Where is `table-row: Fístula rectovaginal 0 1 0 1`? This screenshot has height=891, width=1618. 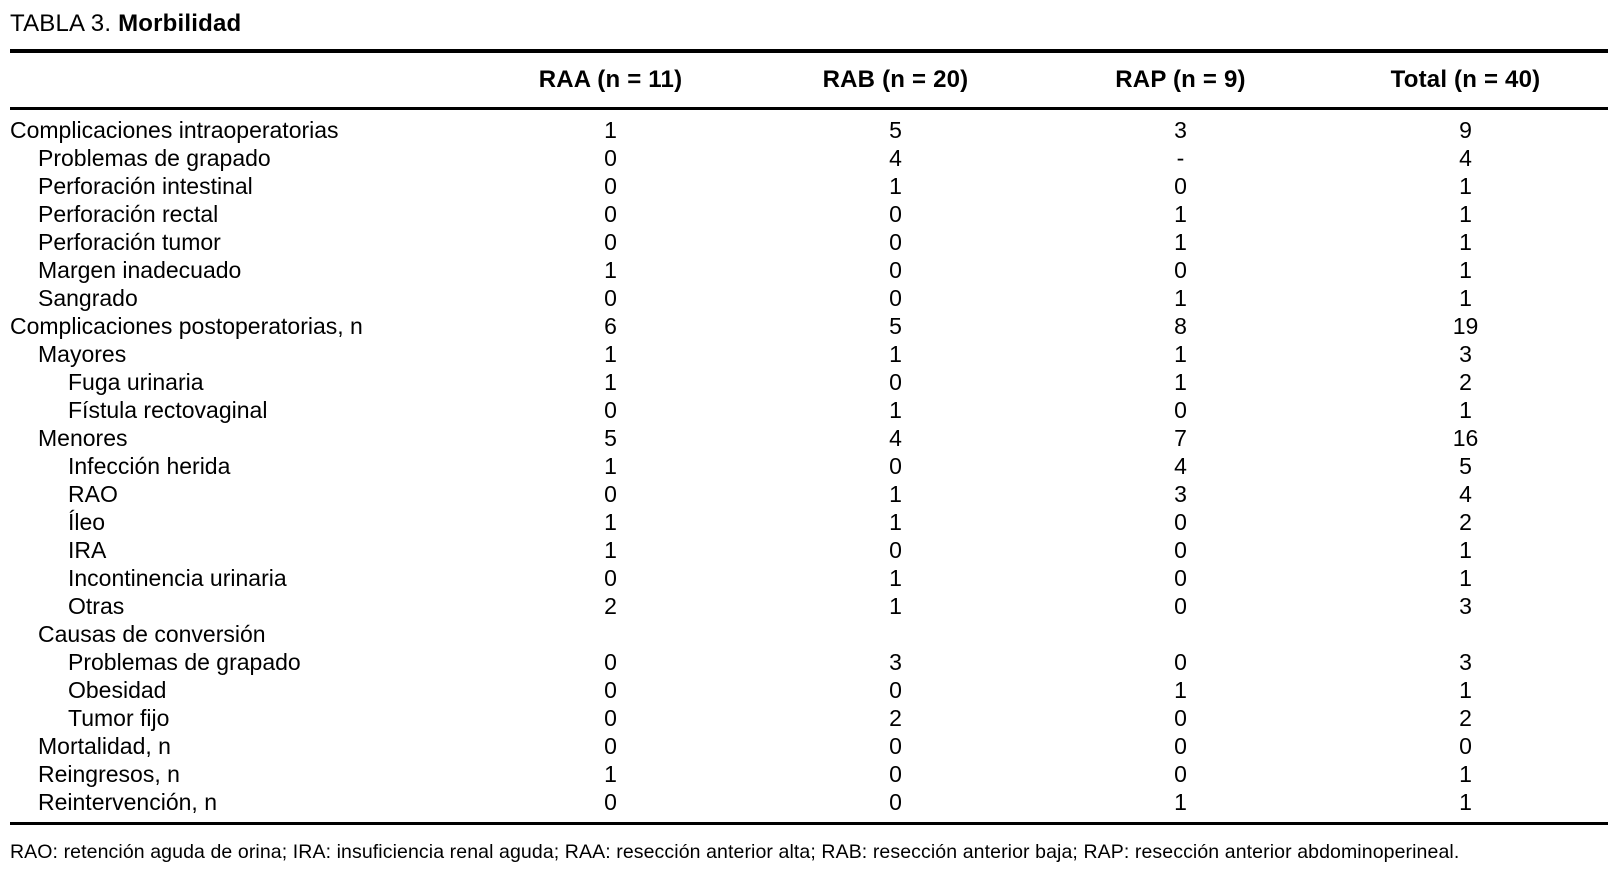
table-row: Fístula rectovaginal 0 1 0 1 is located at coordinates (809, 410).